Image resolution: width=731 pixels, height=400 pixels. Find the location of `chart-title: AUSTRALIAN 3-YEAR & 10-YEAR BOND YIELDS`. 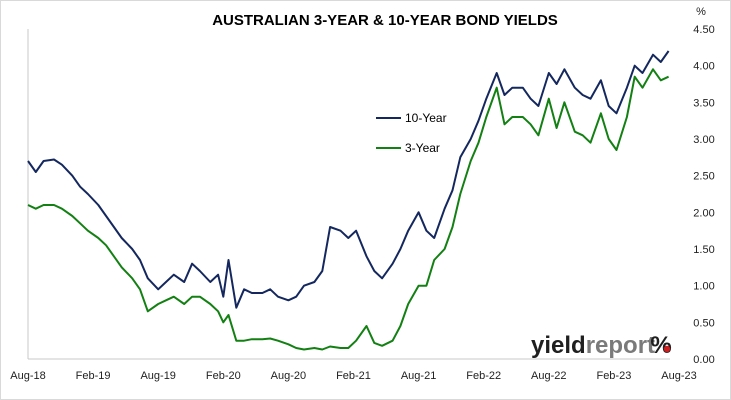

chart-title: AUSTRALIAN 3-YEAR & 10-YEAR BOND YIELDS is located at coordinates (385, 20).